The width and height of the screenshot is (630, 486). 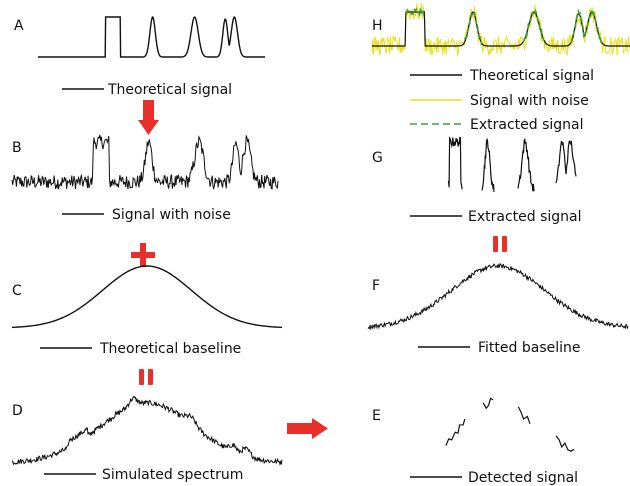 What do you see at coordinates (527, 125) in the screenshot?
I see `legend-label-extracted: Extracted signal` at bounding box center [527, 125].